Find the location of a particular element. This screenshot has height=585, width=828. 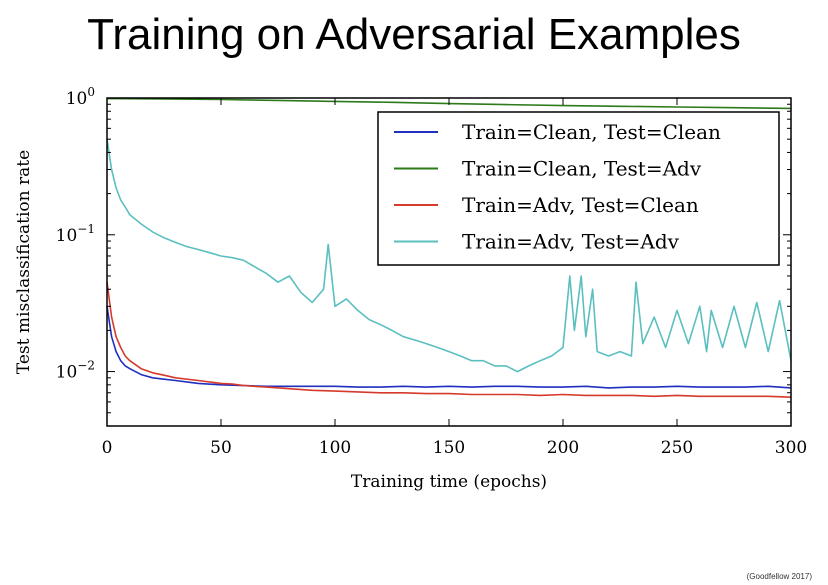

slide-title: Training on Adversarial Examples is located at coordinates (414, 34).